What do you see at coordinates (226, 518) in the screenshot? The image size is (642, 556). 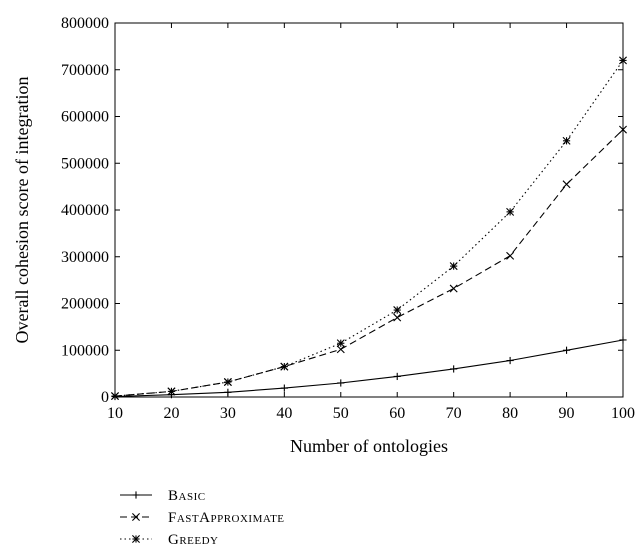 I see `legend-label-fastapproximate: FastApproximate` at bounding box center [226, 518].